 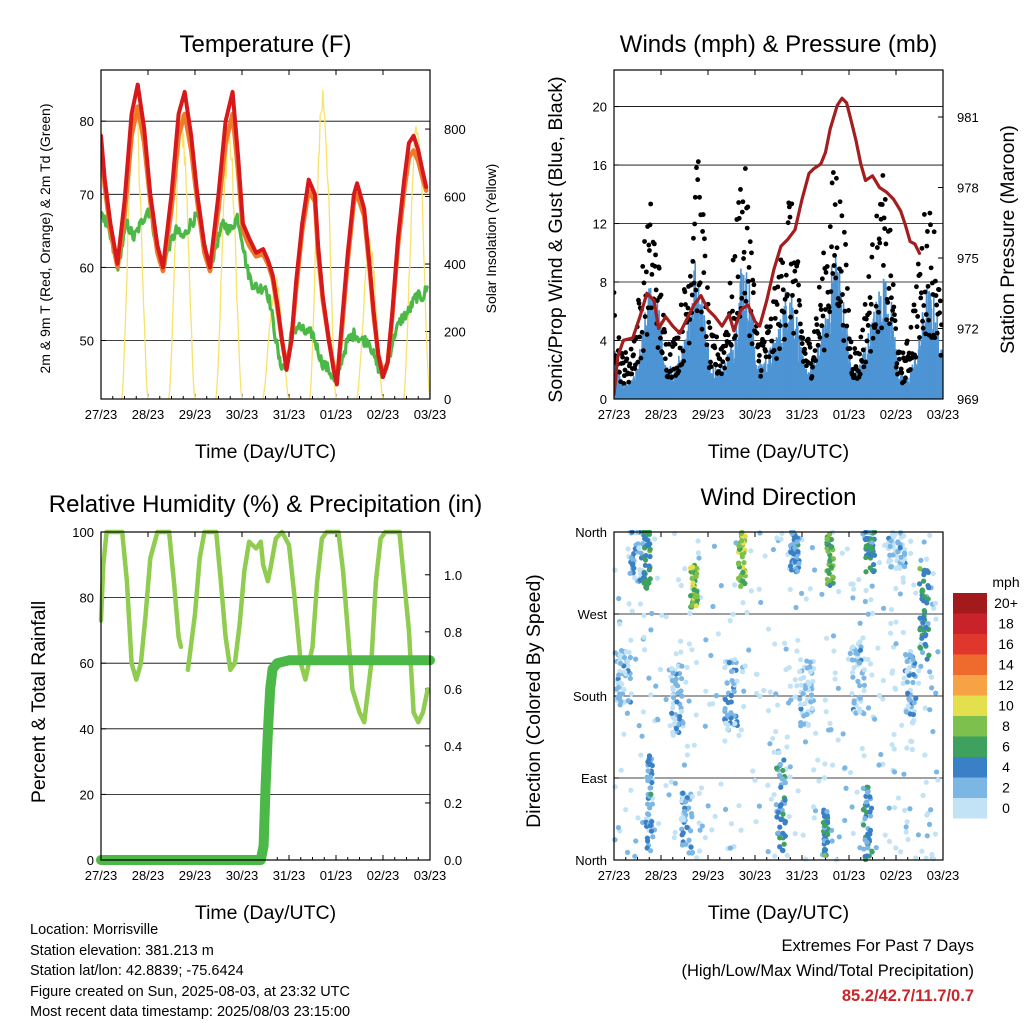 What do you see at coordinates (708, 414) in the screenshot?
I see `x-tick-label: 29/23` at bounding box center [708, 414].